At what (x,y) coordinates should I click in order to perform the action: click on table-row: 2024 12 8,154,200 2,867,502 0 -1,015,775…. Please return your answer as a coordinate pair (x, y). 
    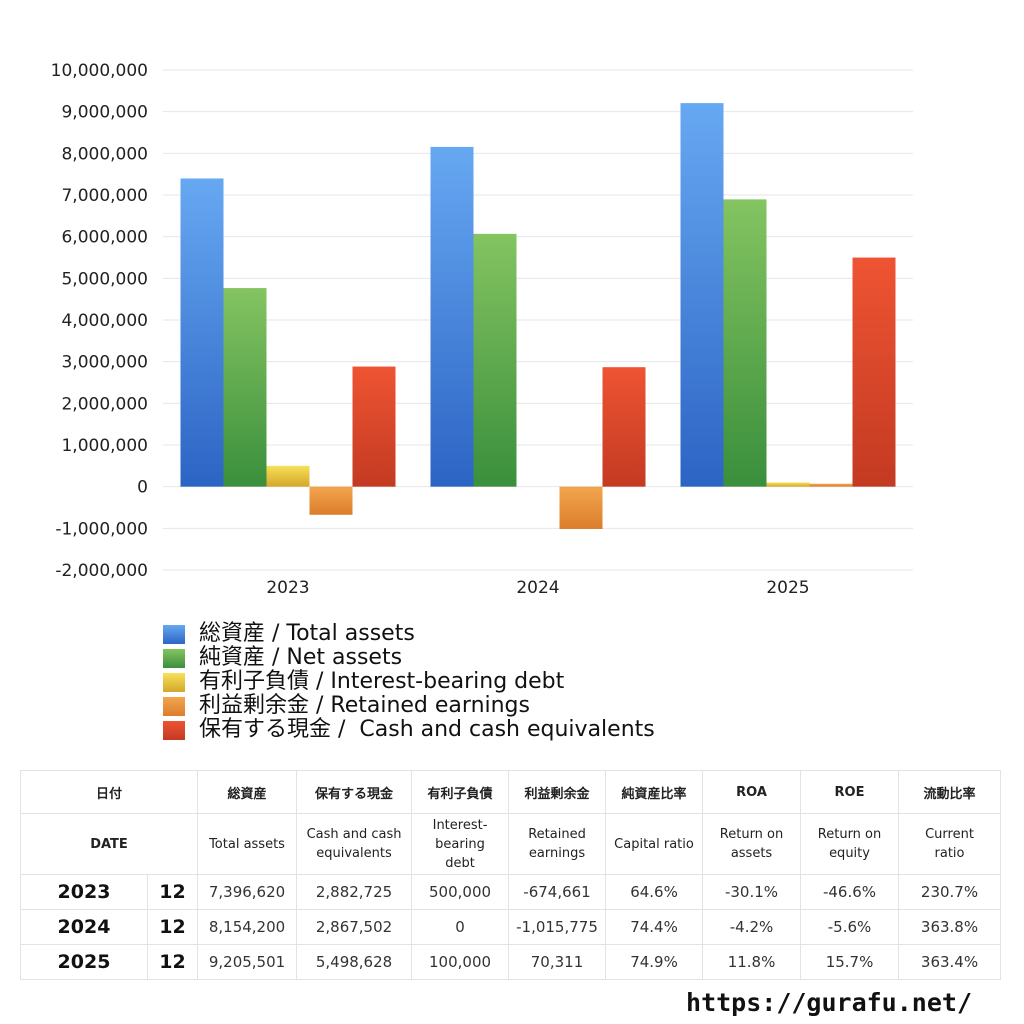
    Looking at the image, I should click on (511, 927).